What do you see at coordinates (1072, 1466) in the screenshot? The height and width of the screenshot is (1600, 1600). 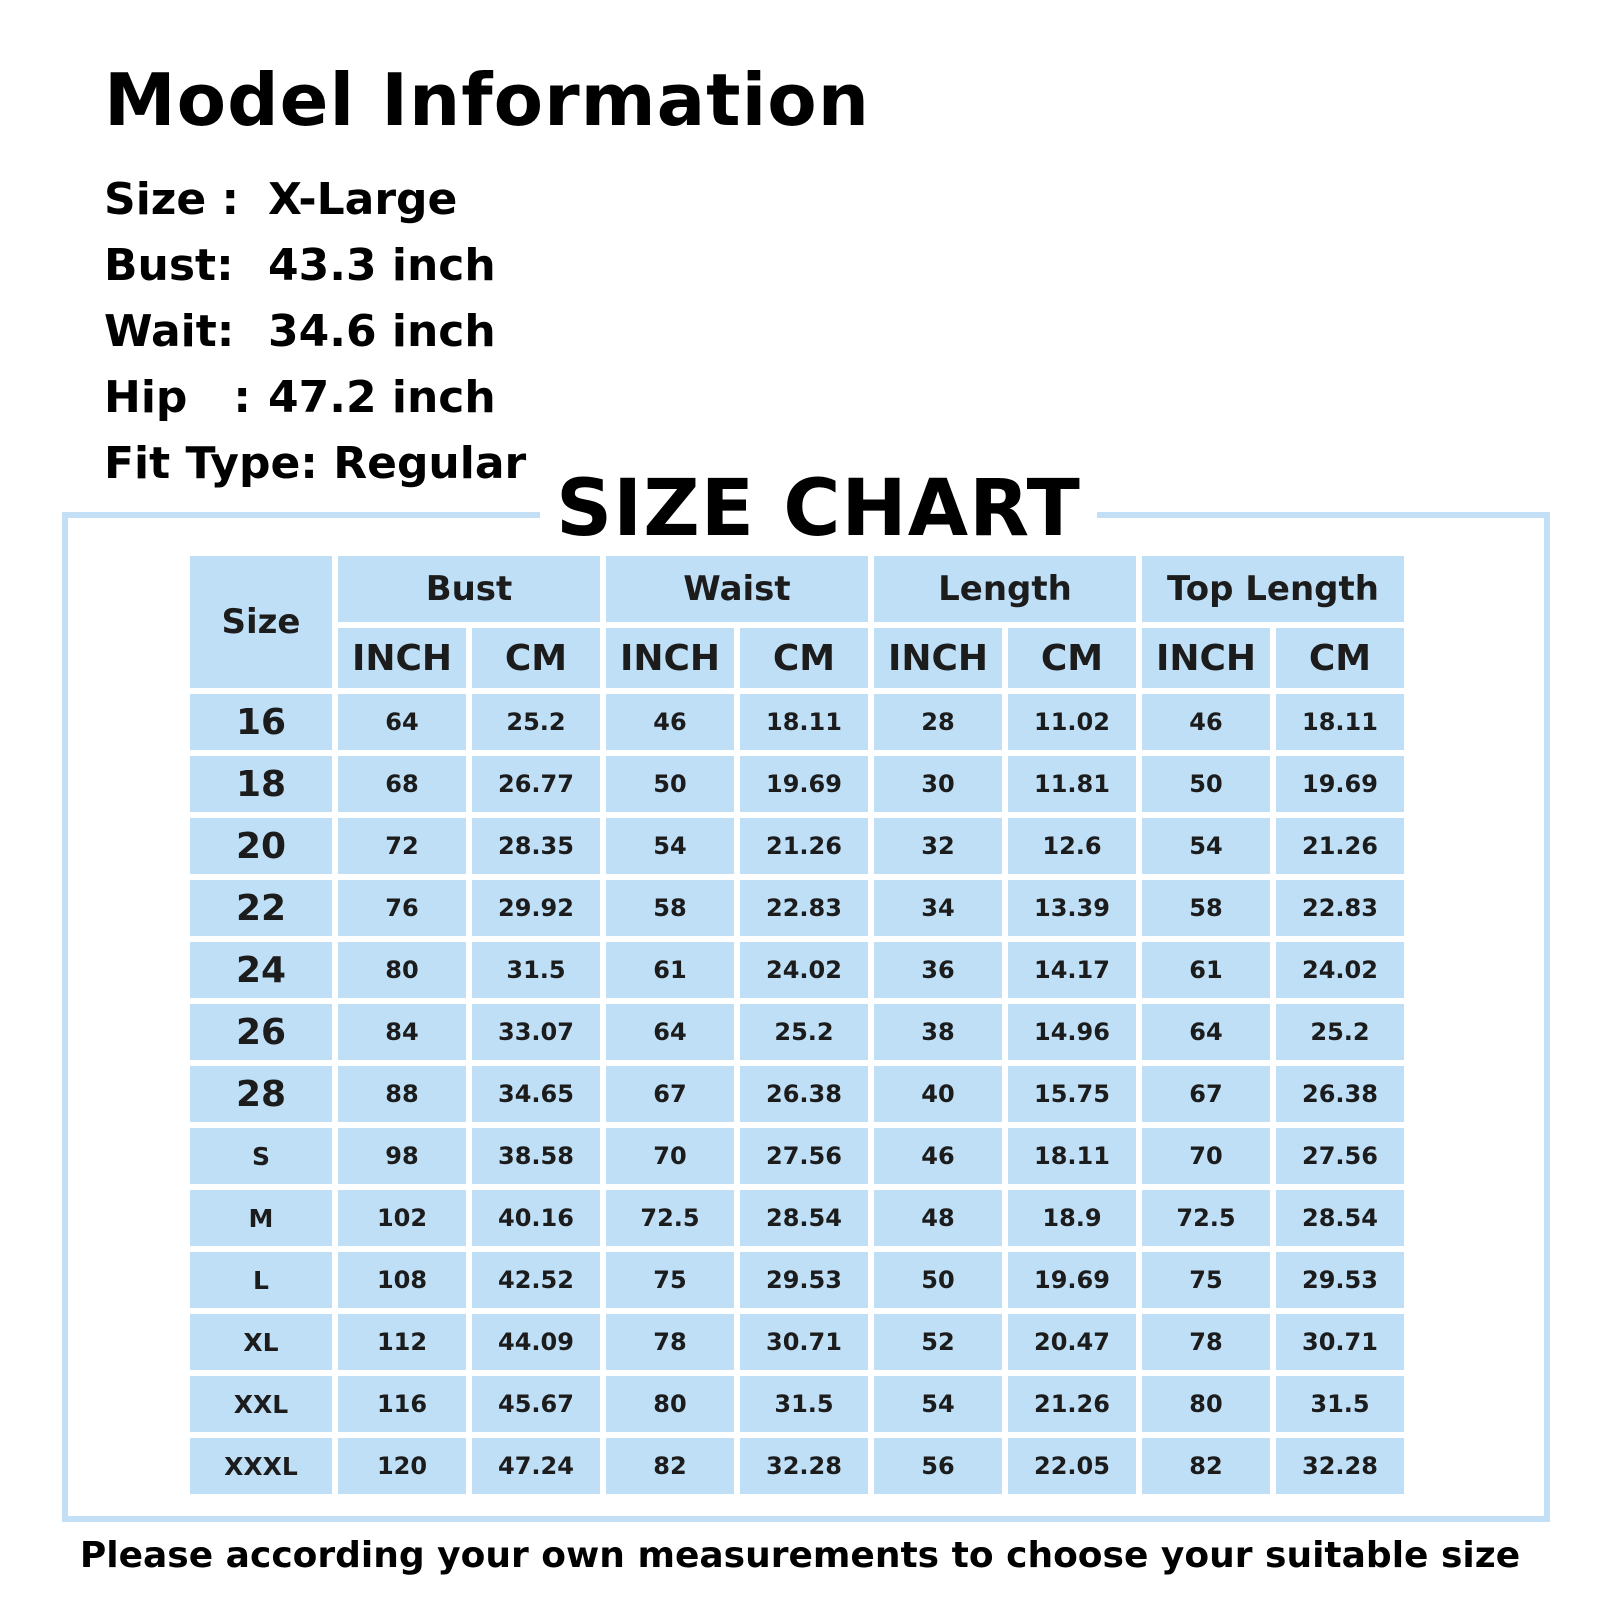 I see `value-cell: 22.05` at bounding box center [1072, 1466].